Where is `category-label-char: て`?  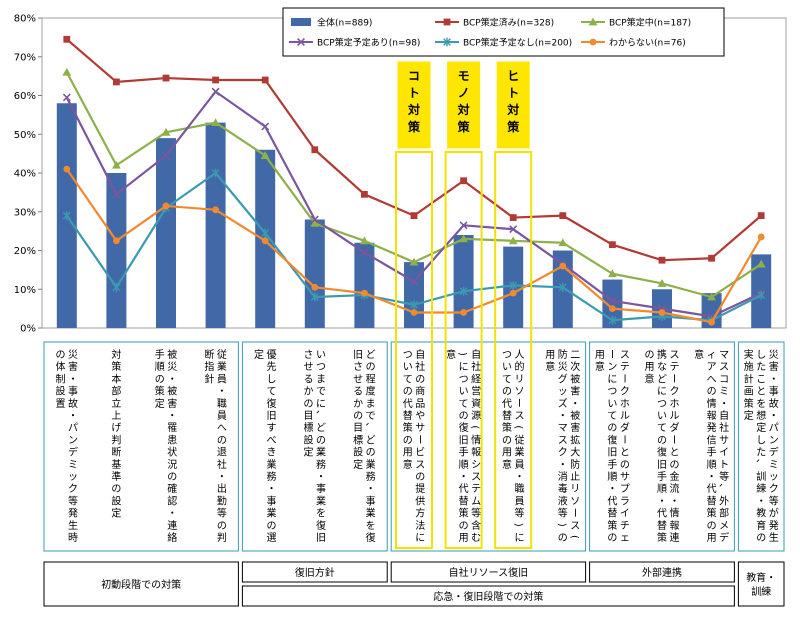 category-label-char: て is located at coordinates (271, 392).